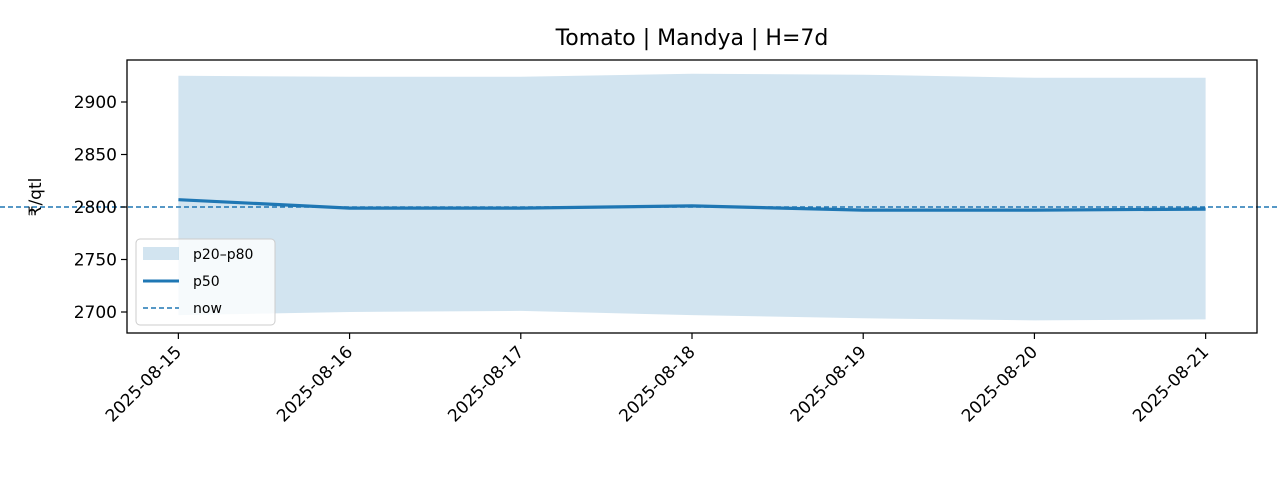  I want to click on line-layer, so click(692, 205).